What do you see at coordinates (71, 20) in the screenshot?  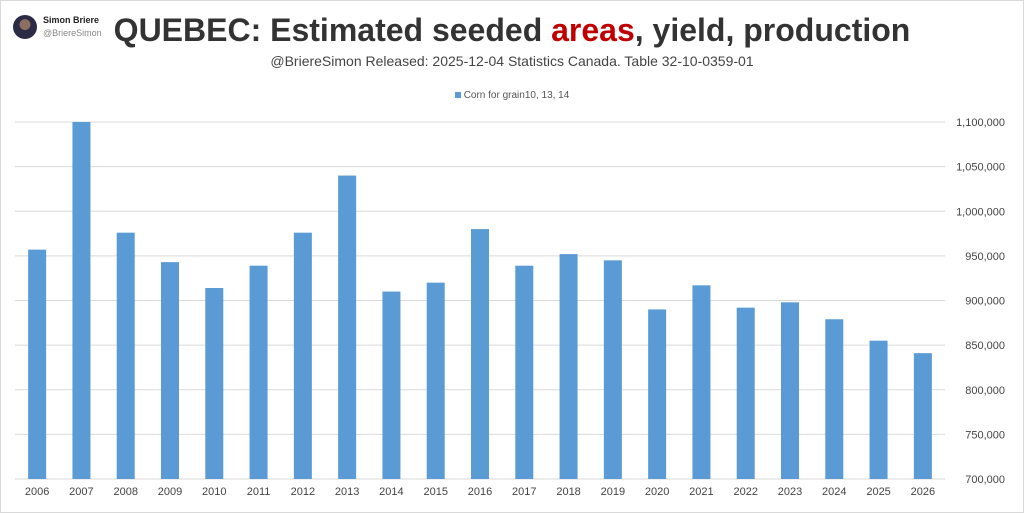 I see `user-name: Simon Briere` at bounding box center [71, 20].